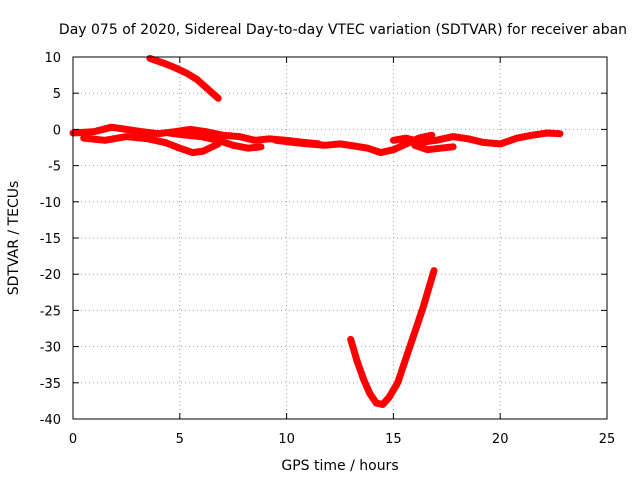 This screenshot has width=640, height=480. Describe the element at coordinates (286, 439) in the screenshot. I see `x-tick-label: 10` at that location.